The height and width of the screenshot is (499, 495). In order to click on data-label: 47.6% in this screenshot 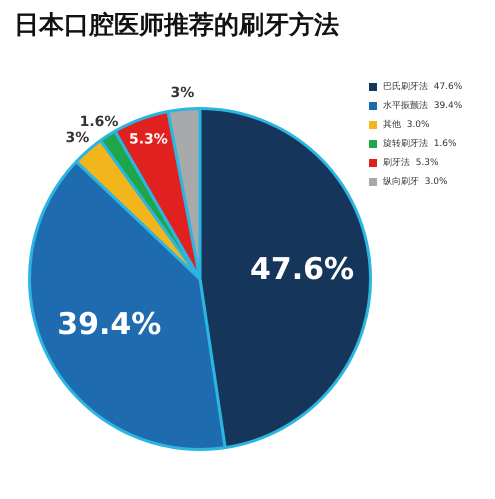, I will do `click(302, 270)`.